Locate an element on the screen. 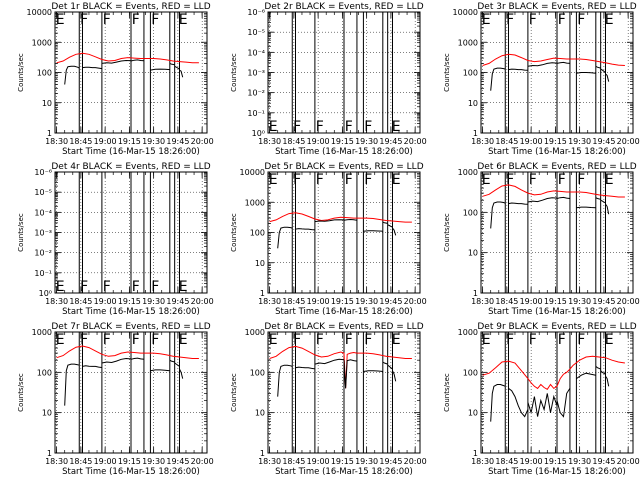 This screenshot has height=480, width=640. y-tick-label: 10⁻⁴ is located at coordinates (256, 52).